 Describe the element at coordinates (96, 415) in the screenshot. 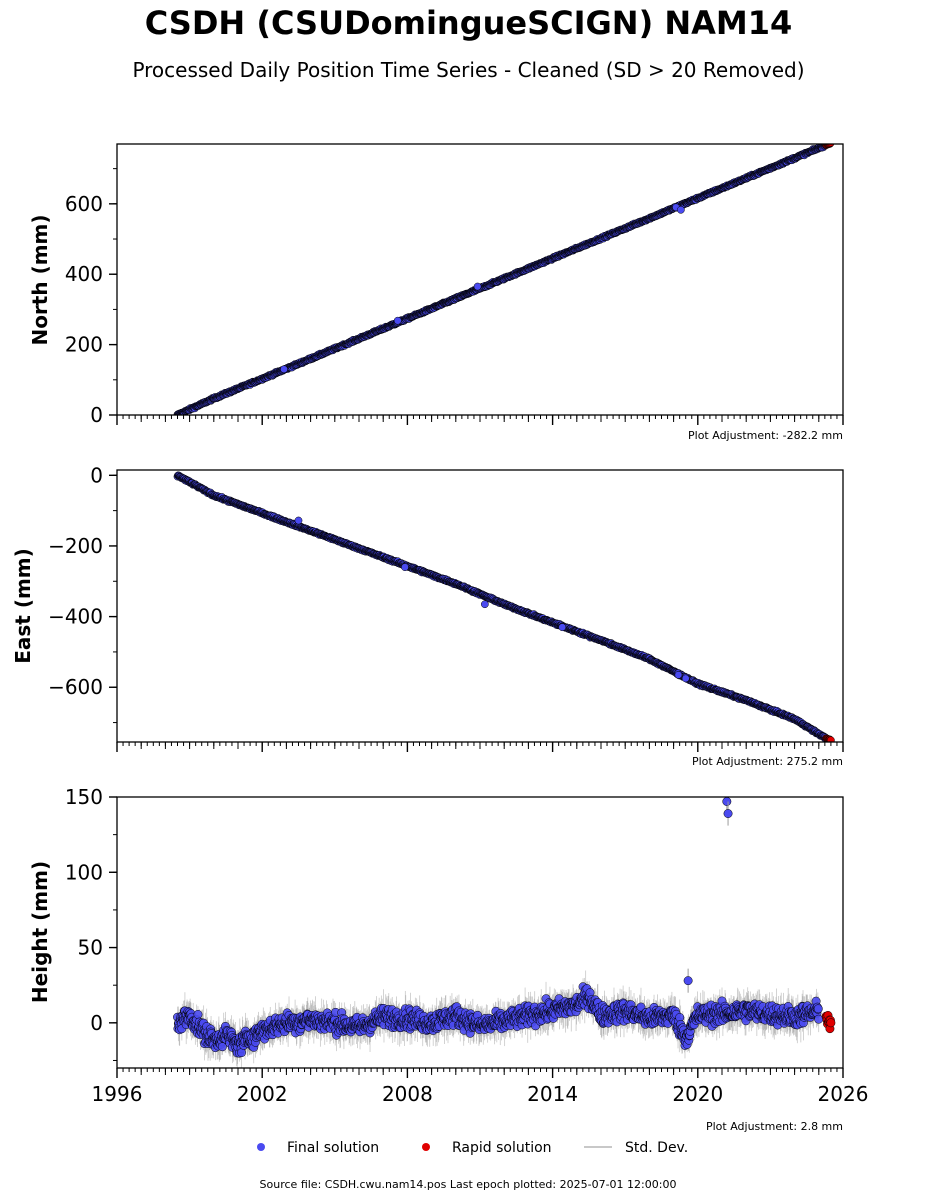

I see `y-tick-label: 0` at that location.